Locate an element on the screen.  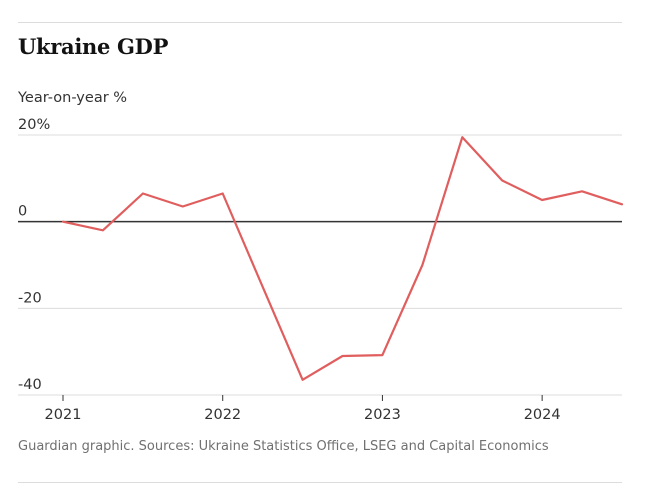
y-tick-label: 0 is located at coordinates (22, 212).